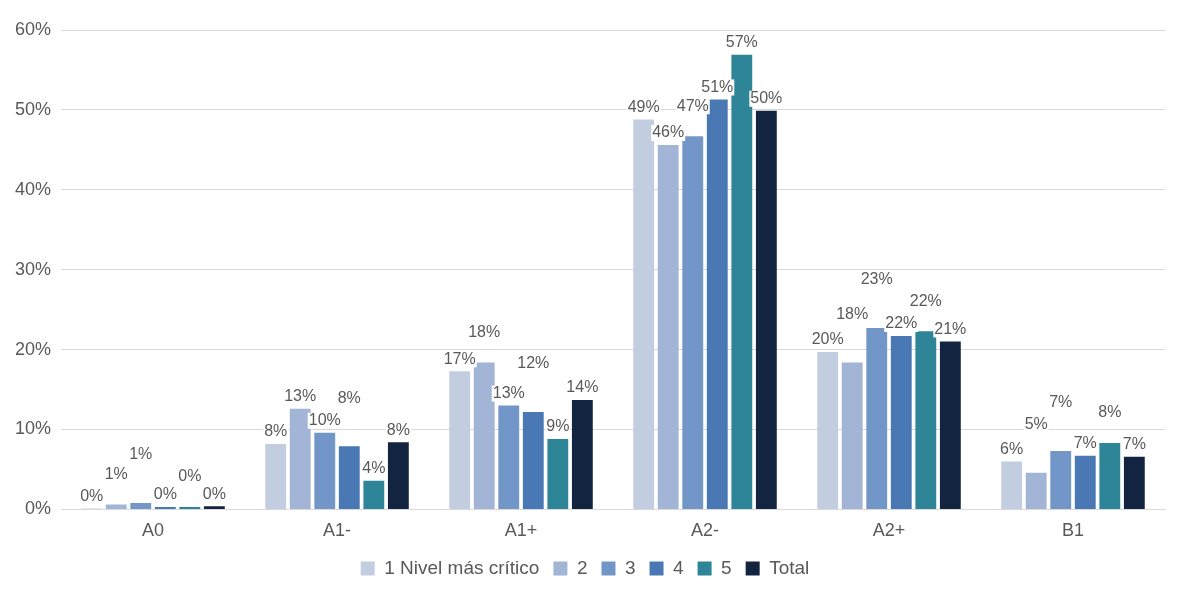 The image size is (1185, 593). What do you see at coordinates (726, 567) in the screenshot?
I see `legend-label: 5` at bounding box center [726, 567].